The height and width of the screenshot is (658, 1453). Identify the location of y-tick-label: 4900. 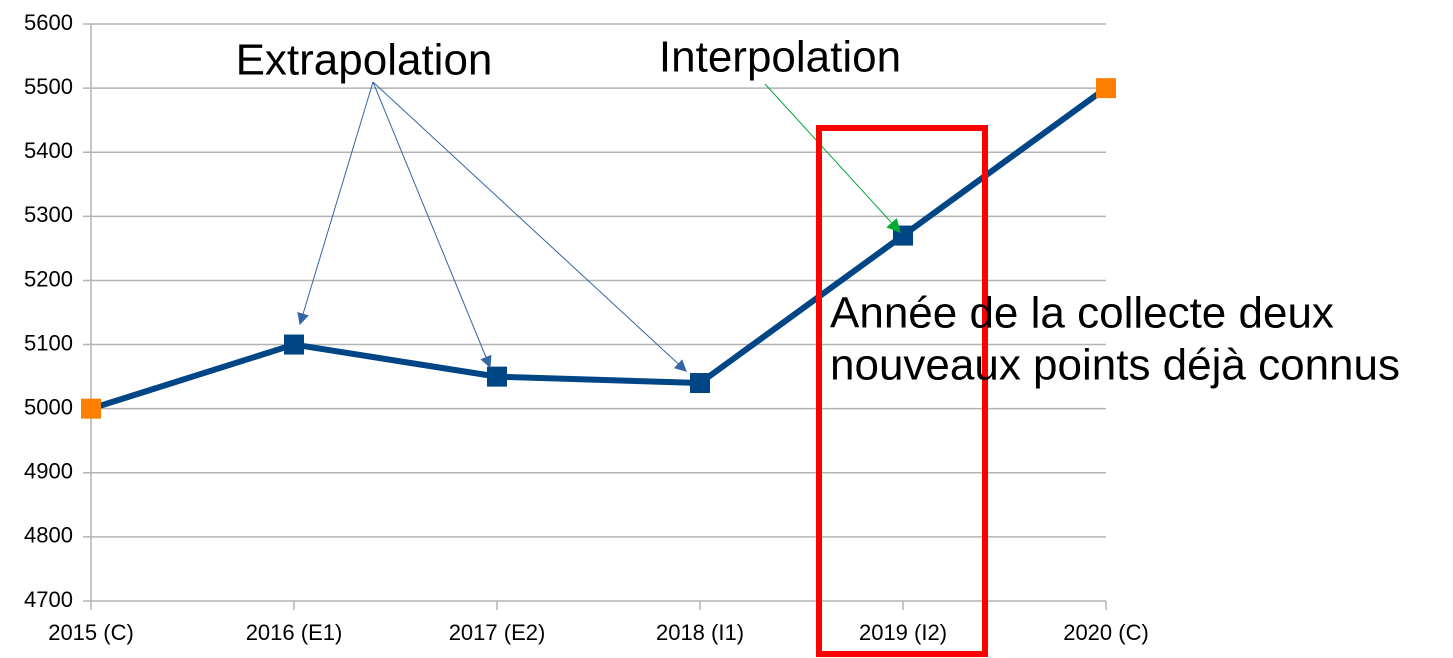
(48, 471).